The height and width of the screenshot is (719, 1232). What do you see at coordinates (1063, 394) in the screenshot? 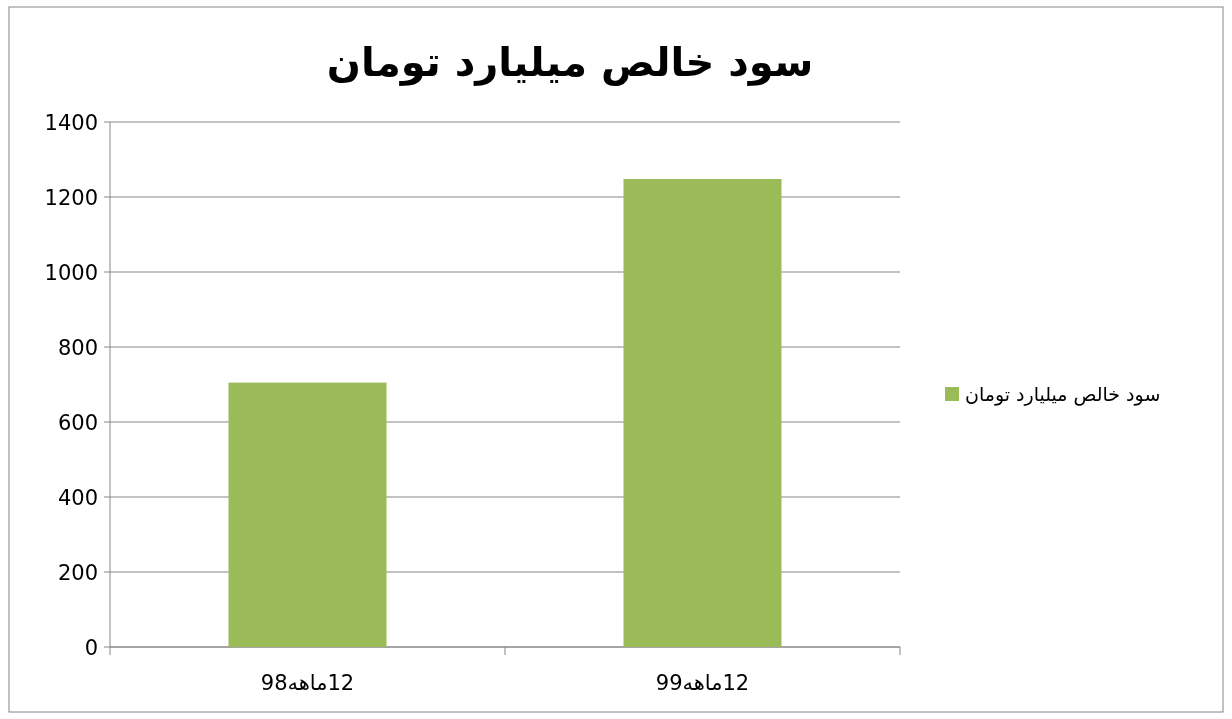
I see `legend-label: سود خالص میلیارد تومان` at bounding box center [1063, 394].